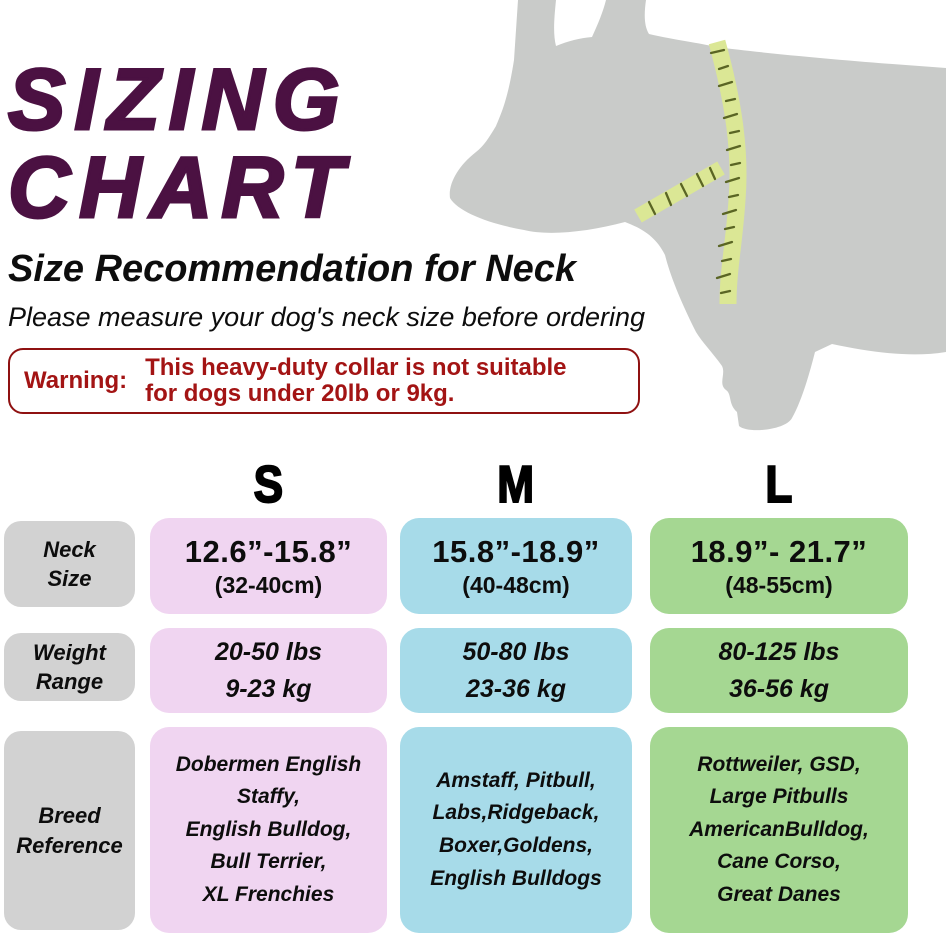  Describe the element at coordinates (779, 551) in the screenshot. I see `neck-size-l-inches: 18.9”- 21.7”` at that location.